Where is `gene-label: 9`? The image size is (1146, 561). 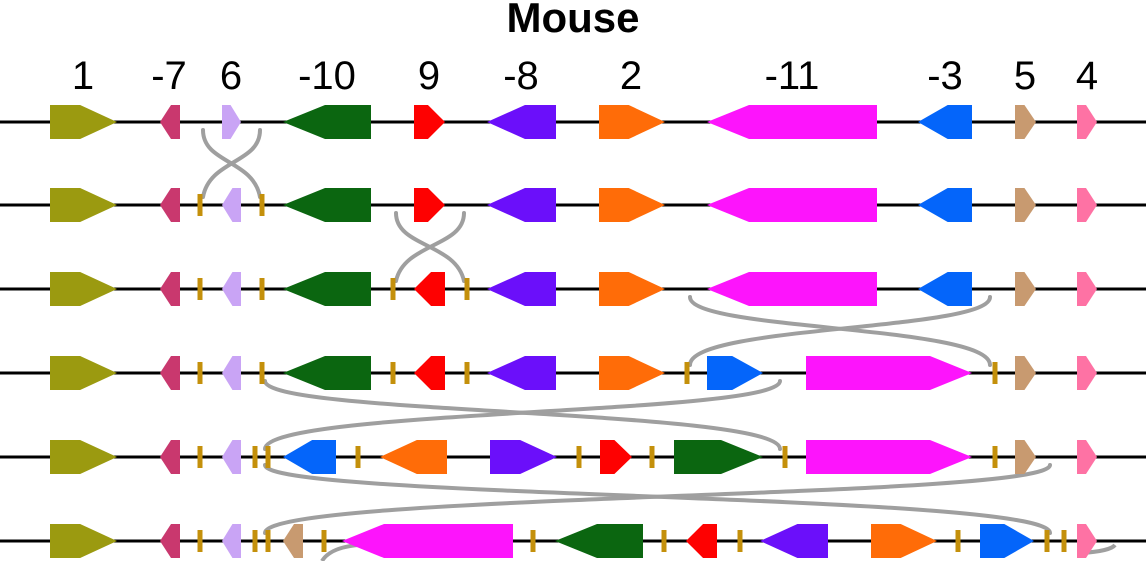 gene-label: 9 is located at coordinates (429, 76).